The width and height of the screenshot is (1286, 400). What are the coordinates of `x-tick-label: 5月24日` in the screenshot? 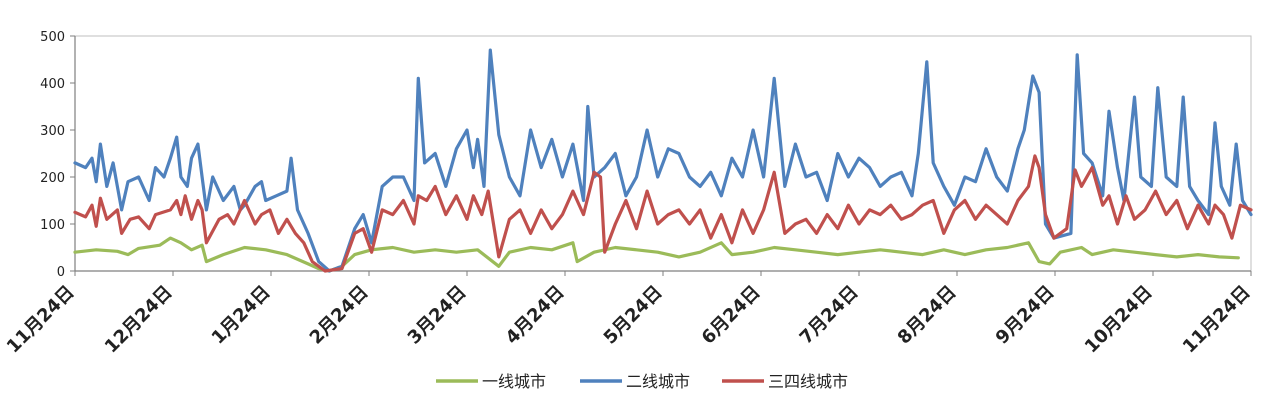 It's located at (633, 315).